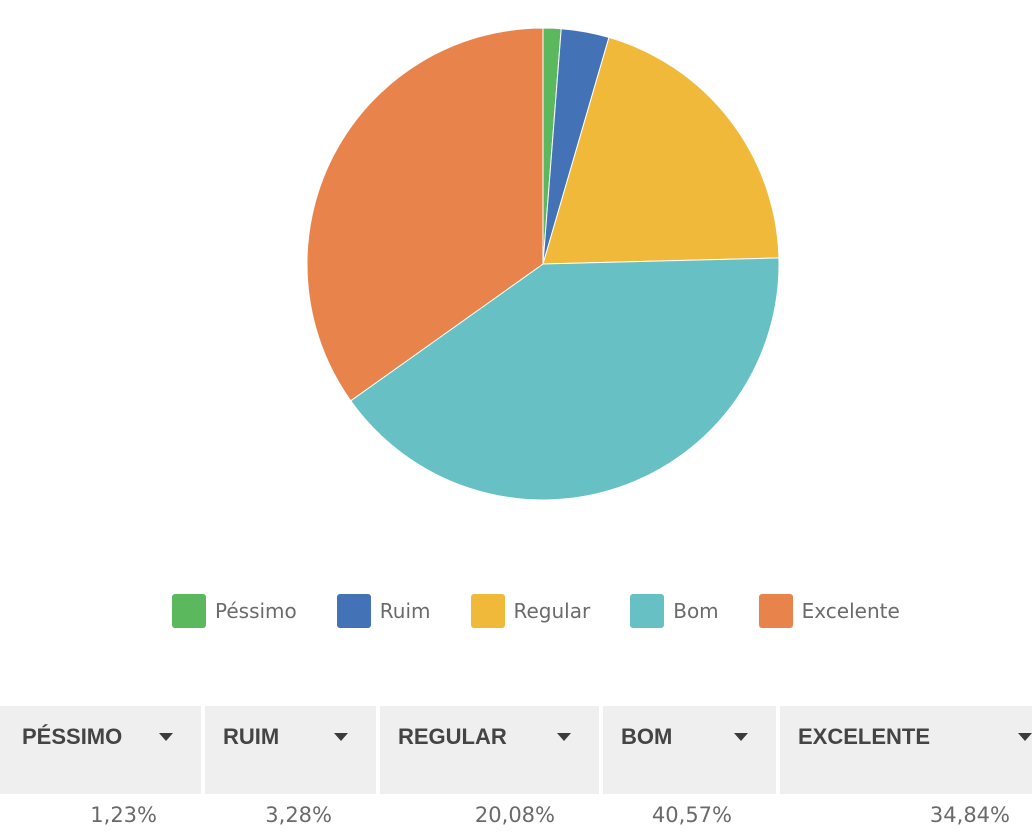 The height and width of the screenshot is (836, 1032). I want to click on table-cell-pessimo: 1,23%, so click(123, 815).